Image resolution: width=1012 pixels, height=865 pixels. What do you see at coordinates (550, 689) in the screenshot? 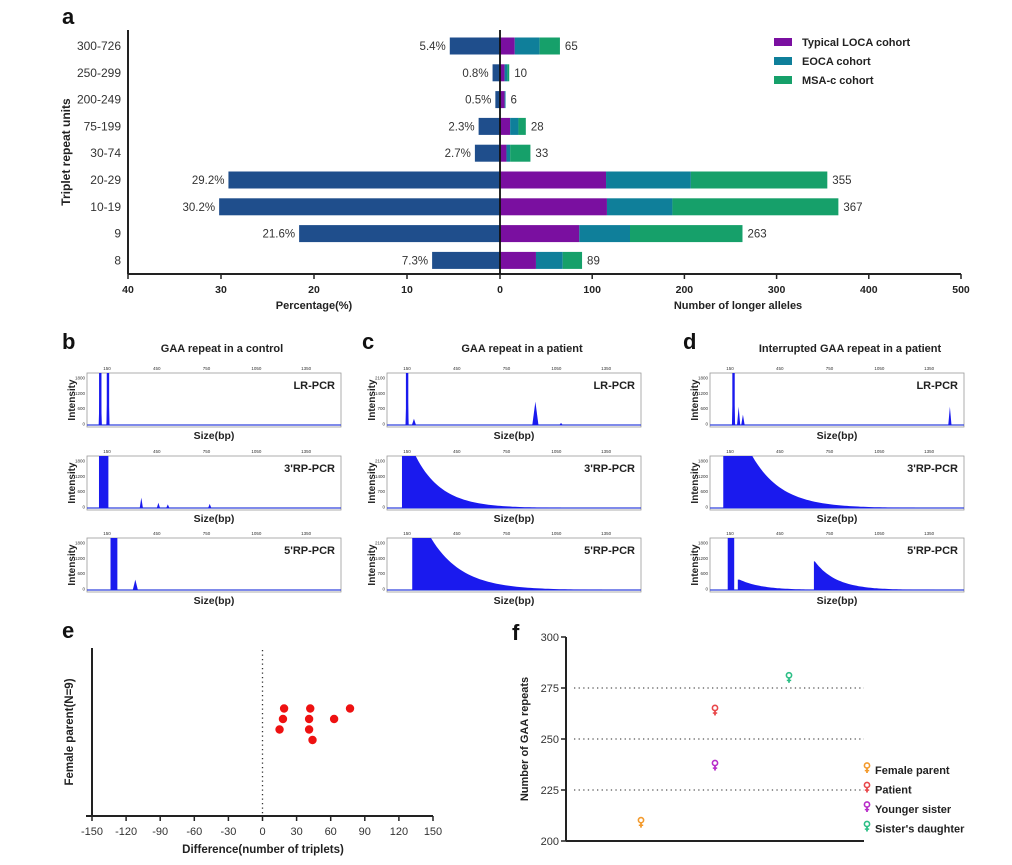
I see `y-tick-label: 275` at bounding box center [550, 689].